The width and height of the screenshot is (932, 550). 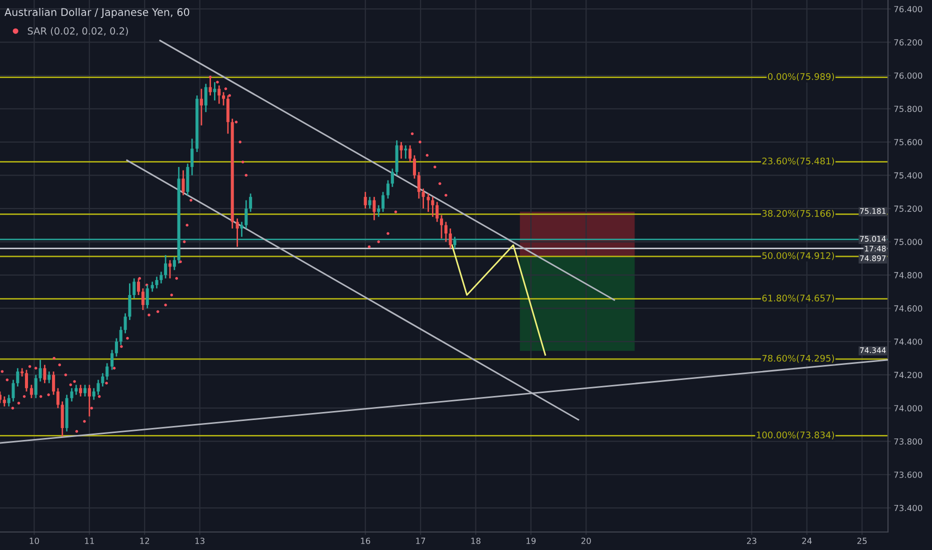 I want to click on y-tick-label: 74.400, so click(x=908, y=341).